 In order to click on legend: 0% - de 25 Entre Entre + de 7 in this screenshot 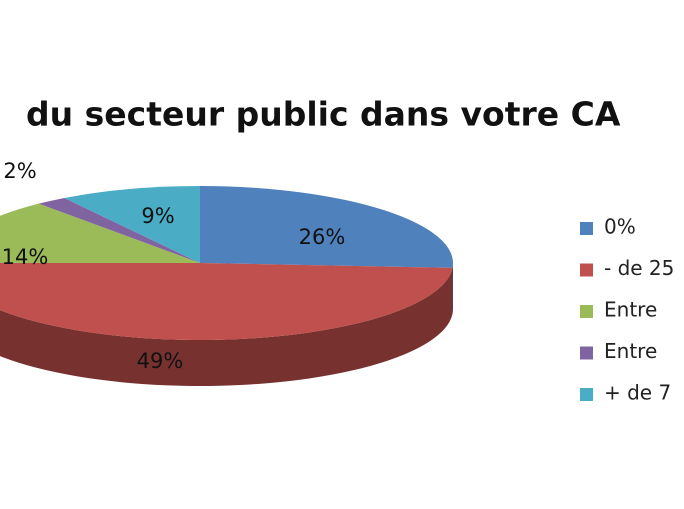, I will do `click(627, 310)`.